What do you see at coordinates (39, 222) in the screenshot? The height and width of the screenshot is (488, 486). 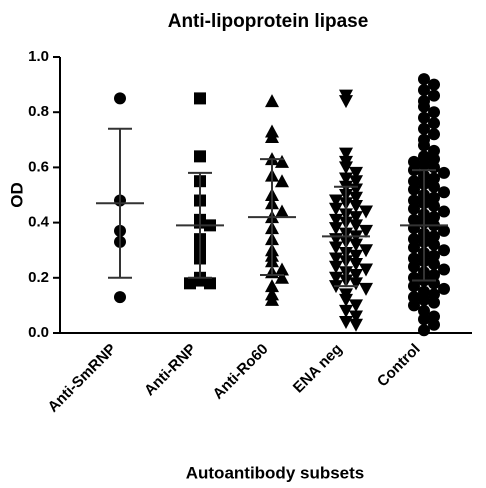 I see `y-tick-label: 0.4` at bounding box center [39, 222].